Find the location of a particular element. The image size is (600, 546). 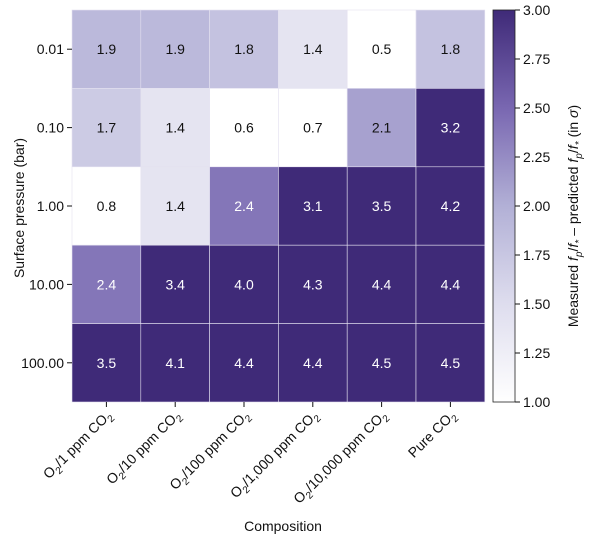

y-tick-label: 0.01 is located at coordinates (50, 49).